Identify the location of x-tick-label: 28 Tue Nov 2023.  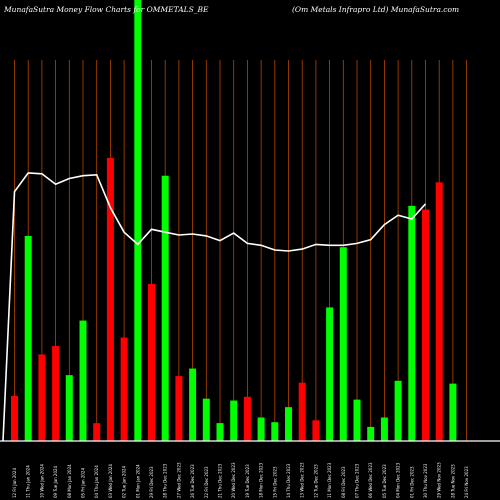
(452, 481).